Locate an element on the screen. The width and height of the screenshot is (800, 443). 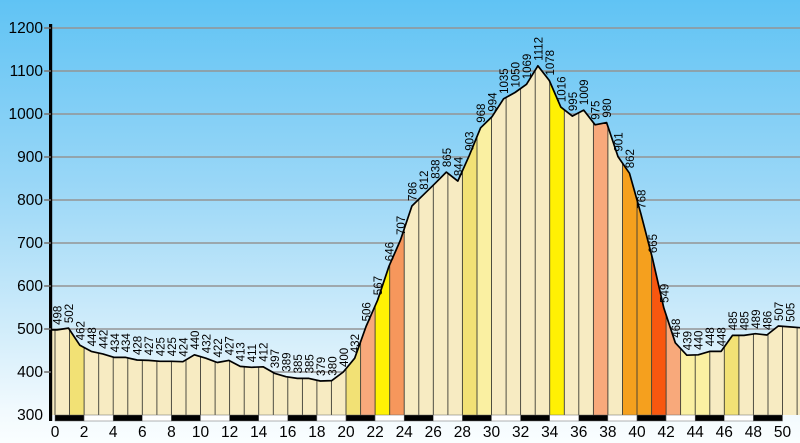
x-tick-label: 36 is located at coordinates (578, 432).